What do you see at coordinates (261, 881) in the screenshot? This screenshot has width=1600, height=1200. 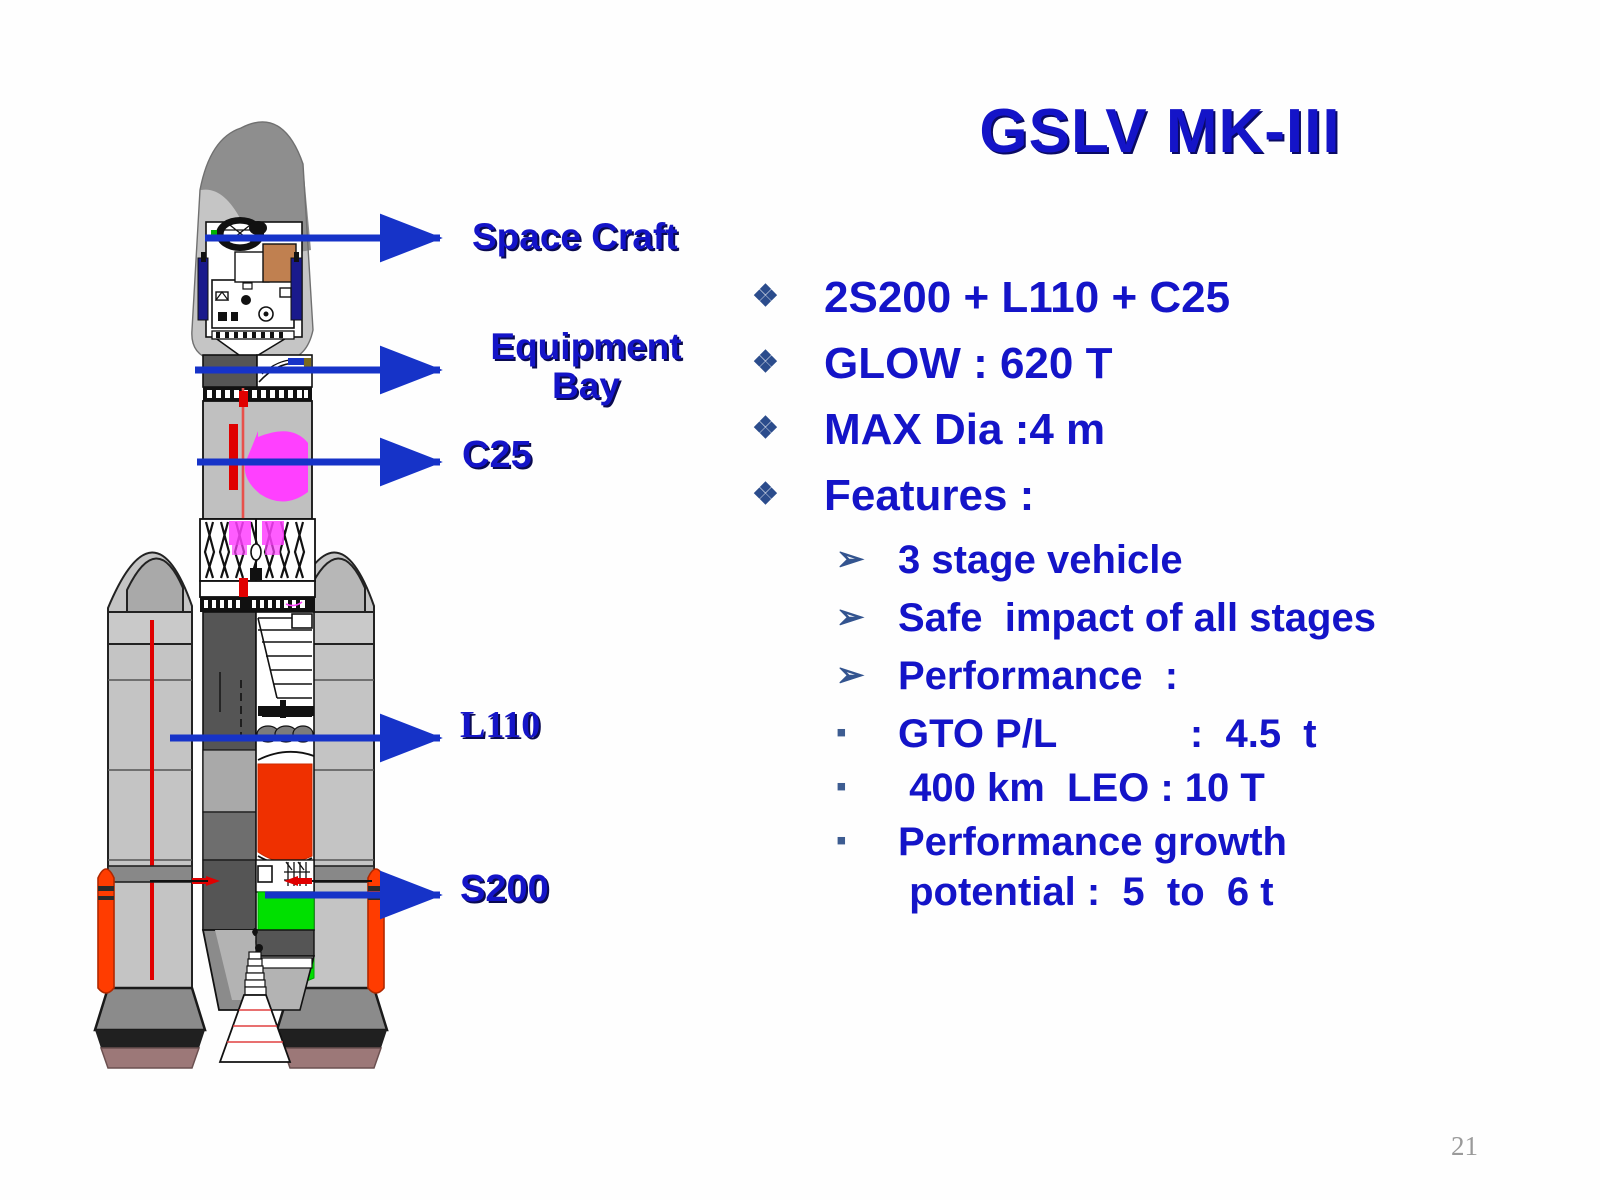 I see `booster-attach-hardware` at bounding box center [261, 881].